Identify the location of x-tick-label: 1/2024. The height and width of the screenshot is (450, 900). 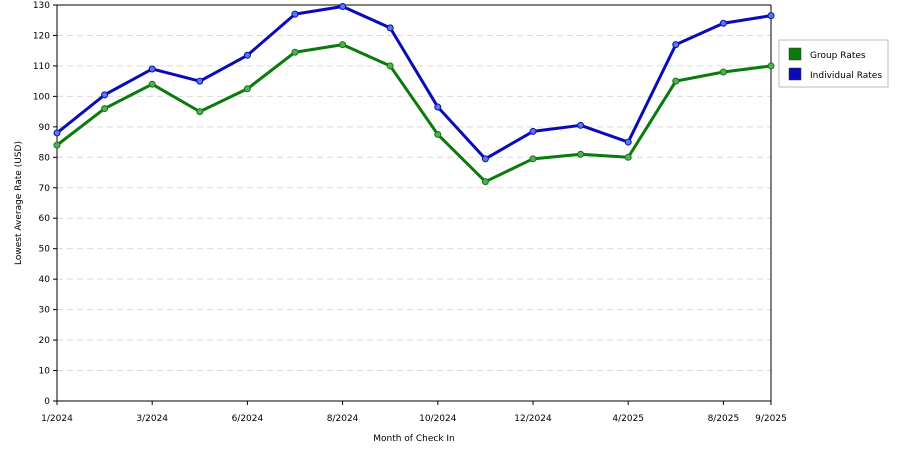
(57, 419).